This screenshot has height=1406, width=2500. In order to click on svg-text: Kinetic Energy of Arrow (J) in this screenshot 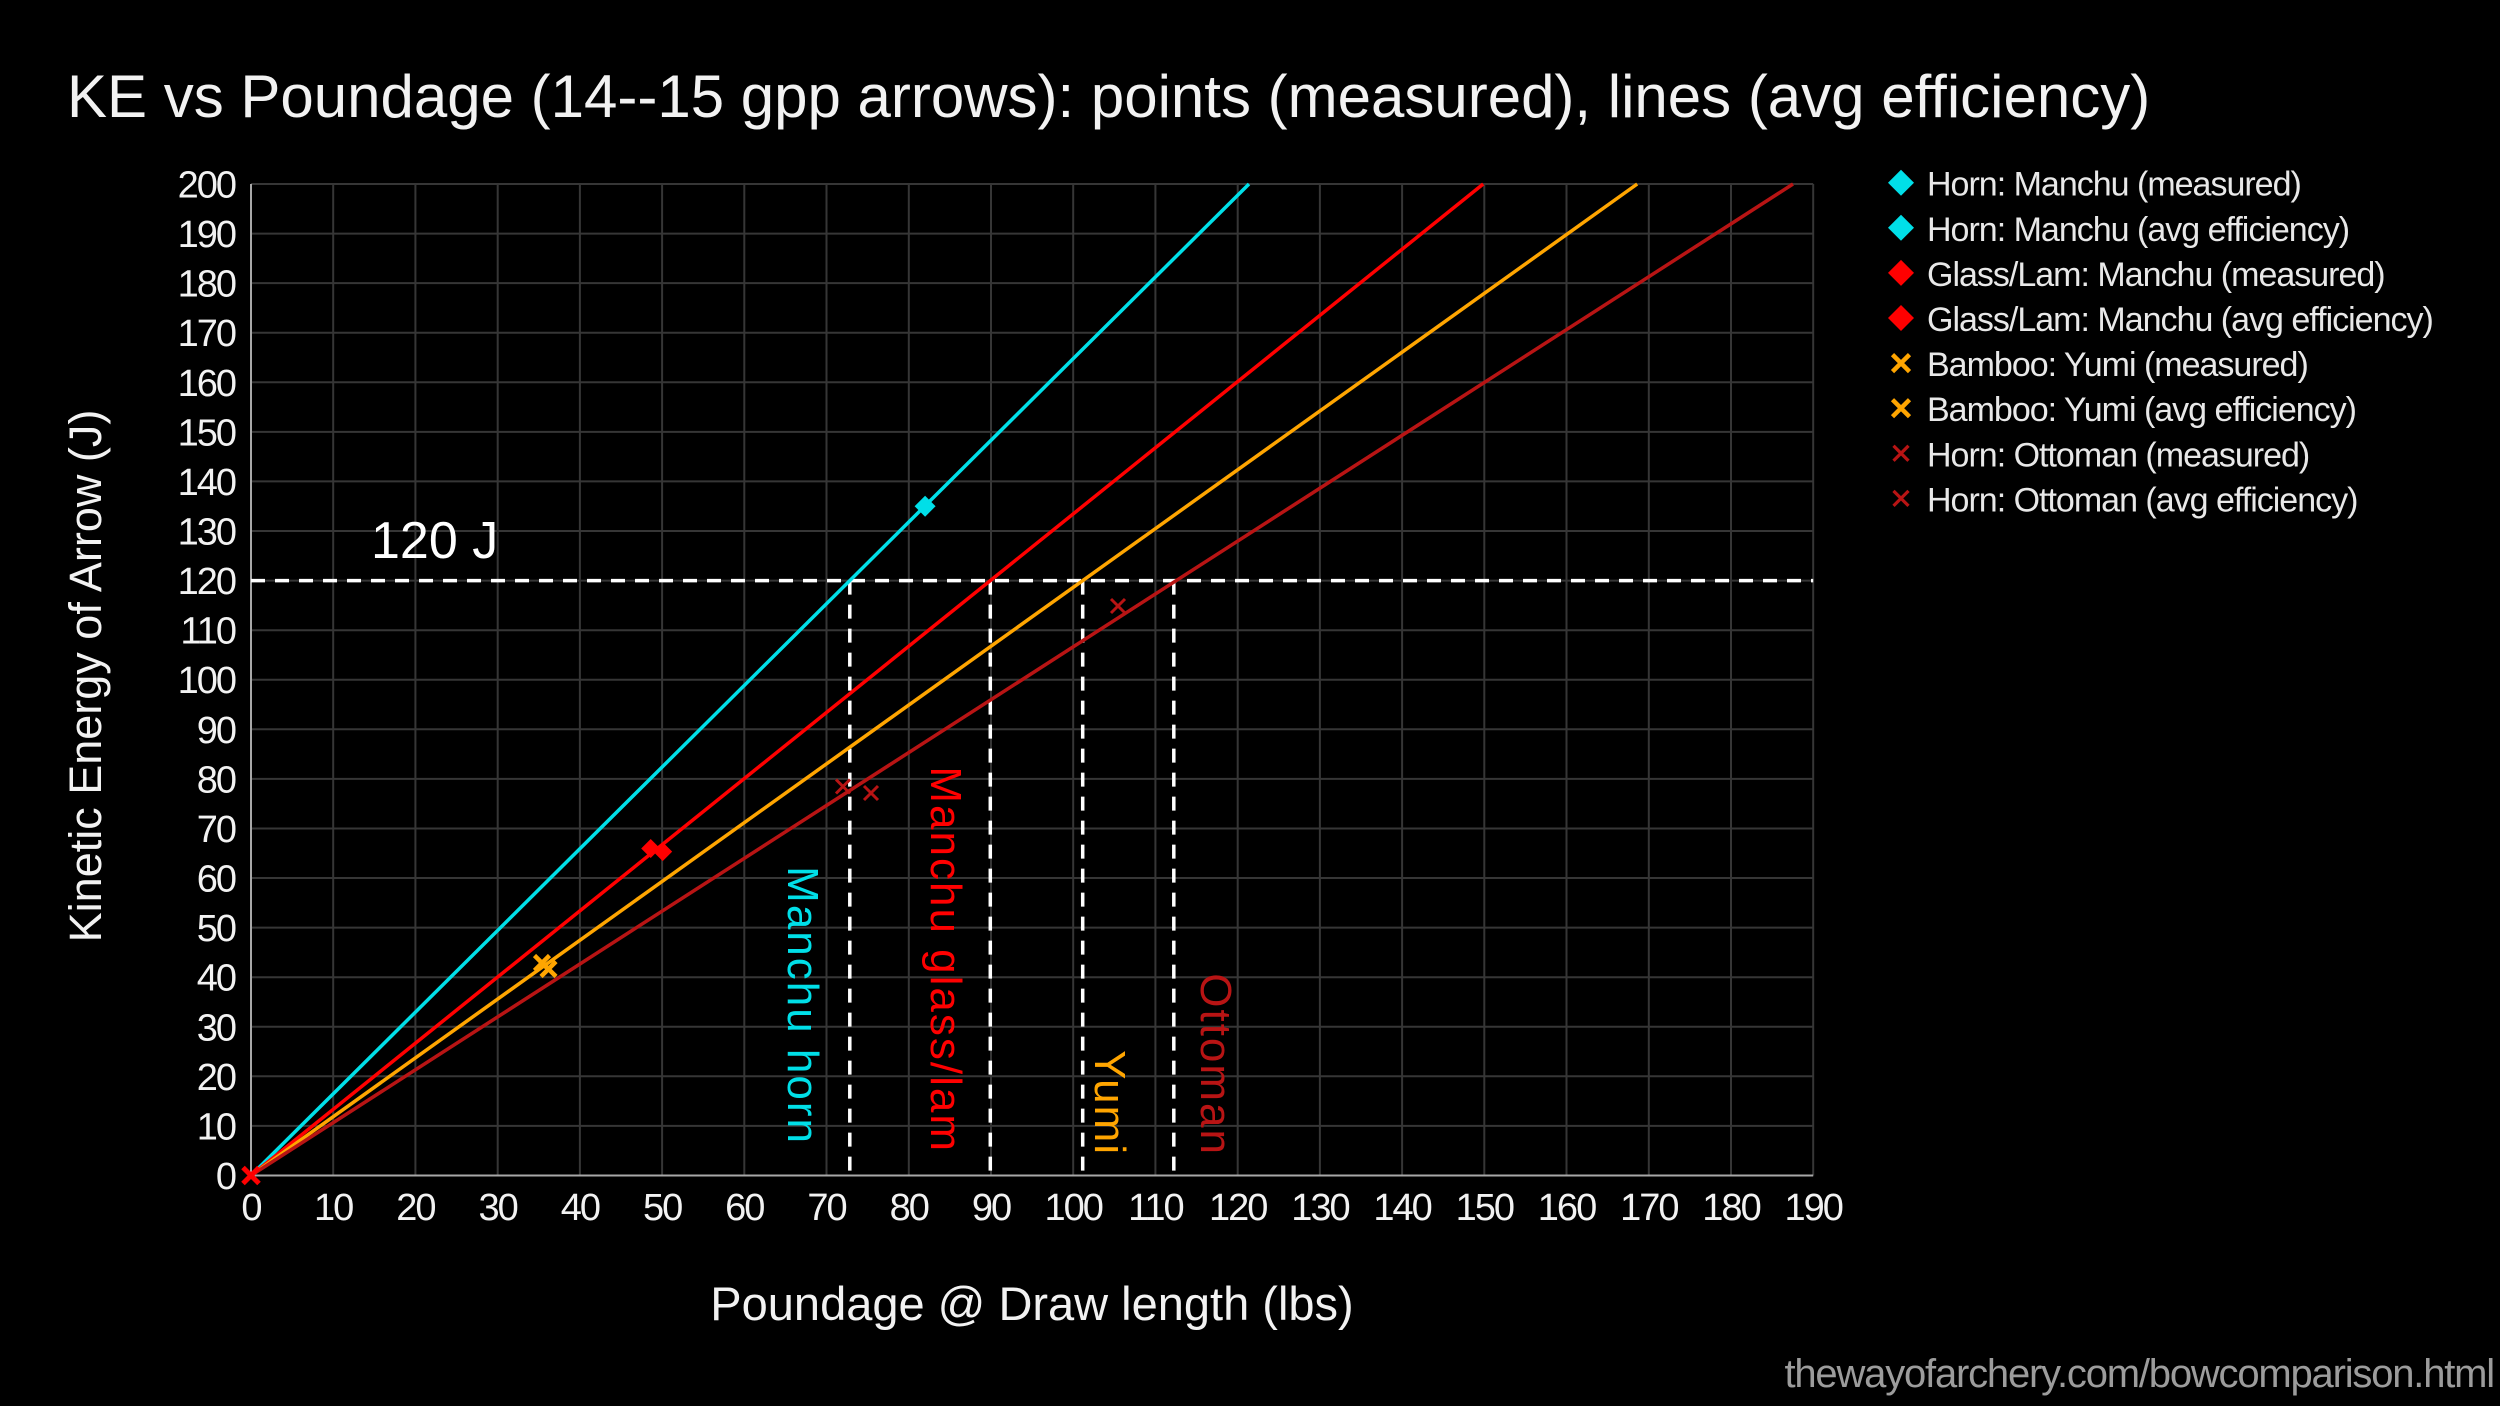, I will do `click(85, 676)`.